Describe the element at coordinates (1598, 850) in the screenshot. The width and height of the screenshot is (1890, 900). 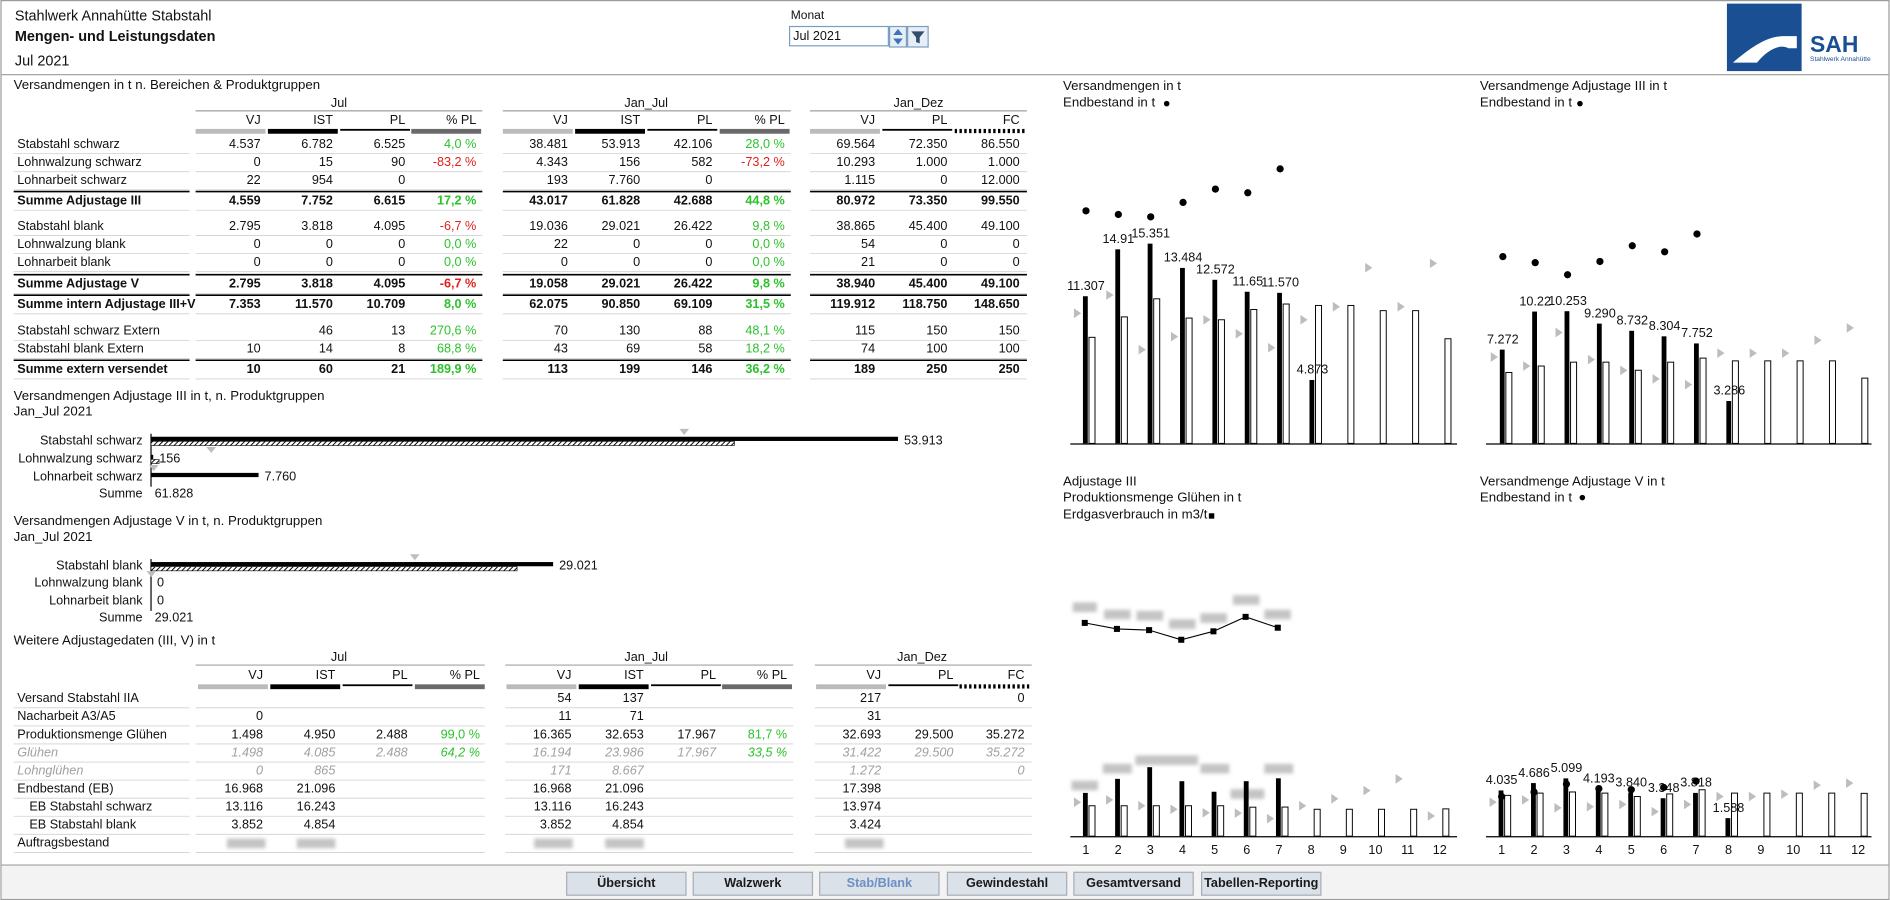
I see `x-tick-label: 4` at that location.